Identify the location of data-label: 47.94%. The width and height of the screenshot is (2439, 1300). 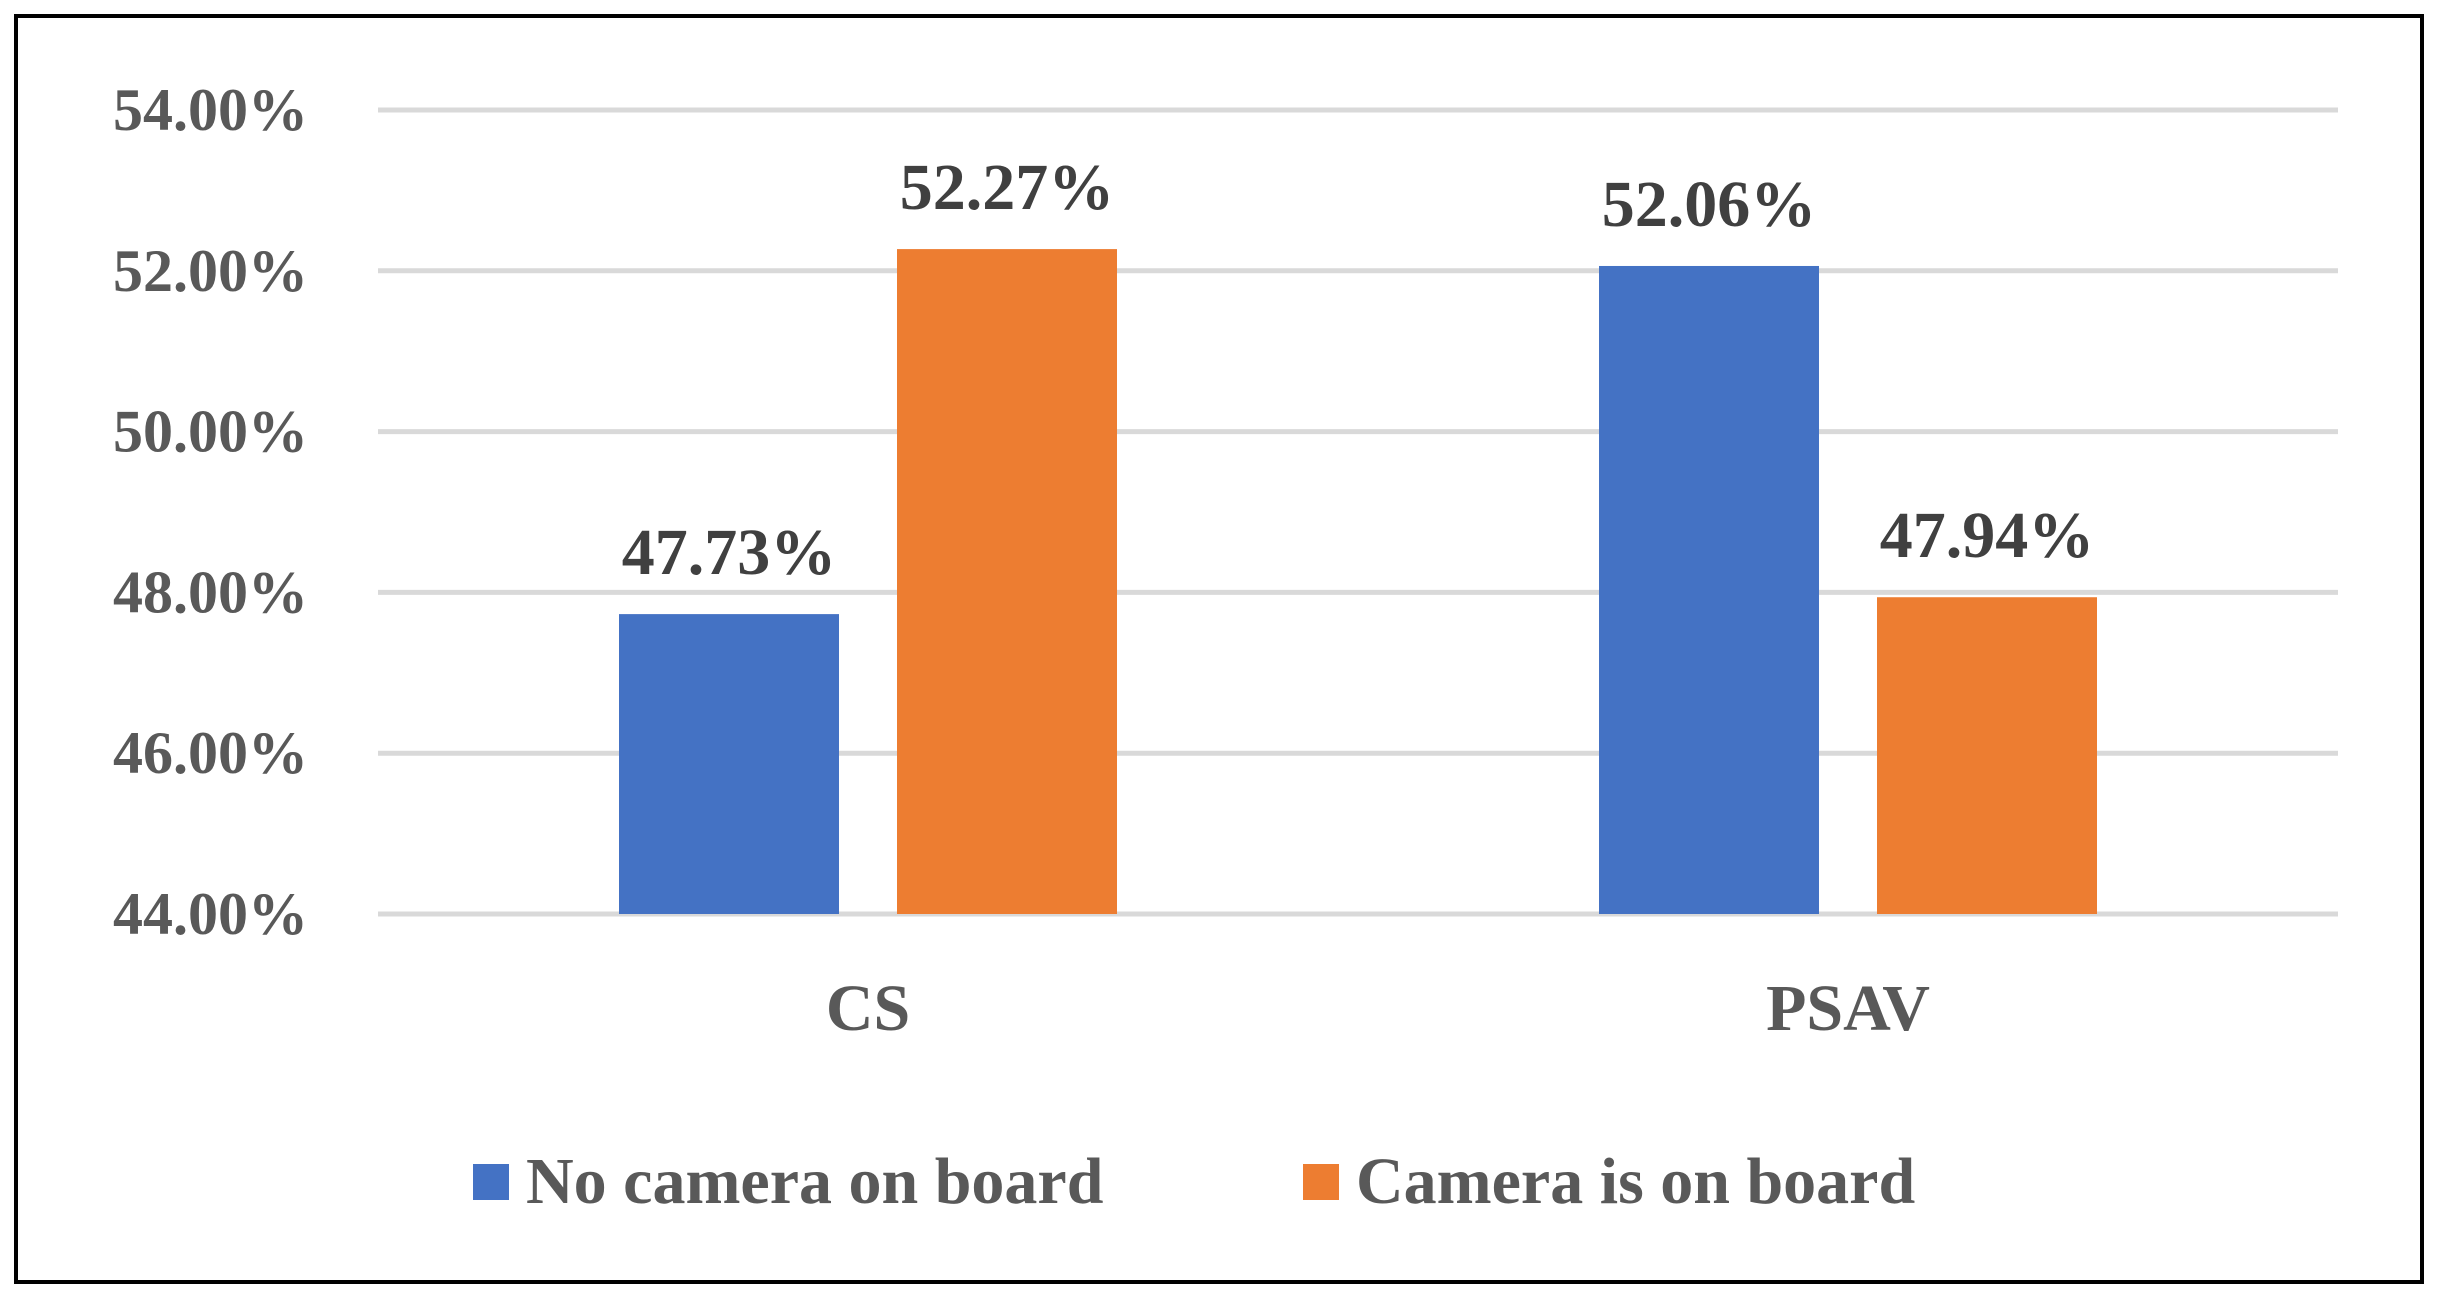
(1987, 535).